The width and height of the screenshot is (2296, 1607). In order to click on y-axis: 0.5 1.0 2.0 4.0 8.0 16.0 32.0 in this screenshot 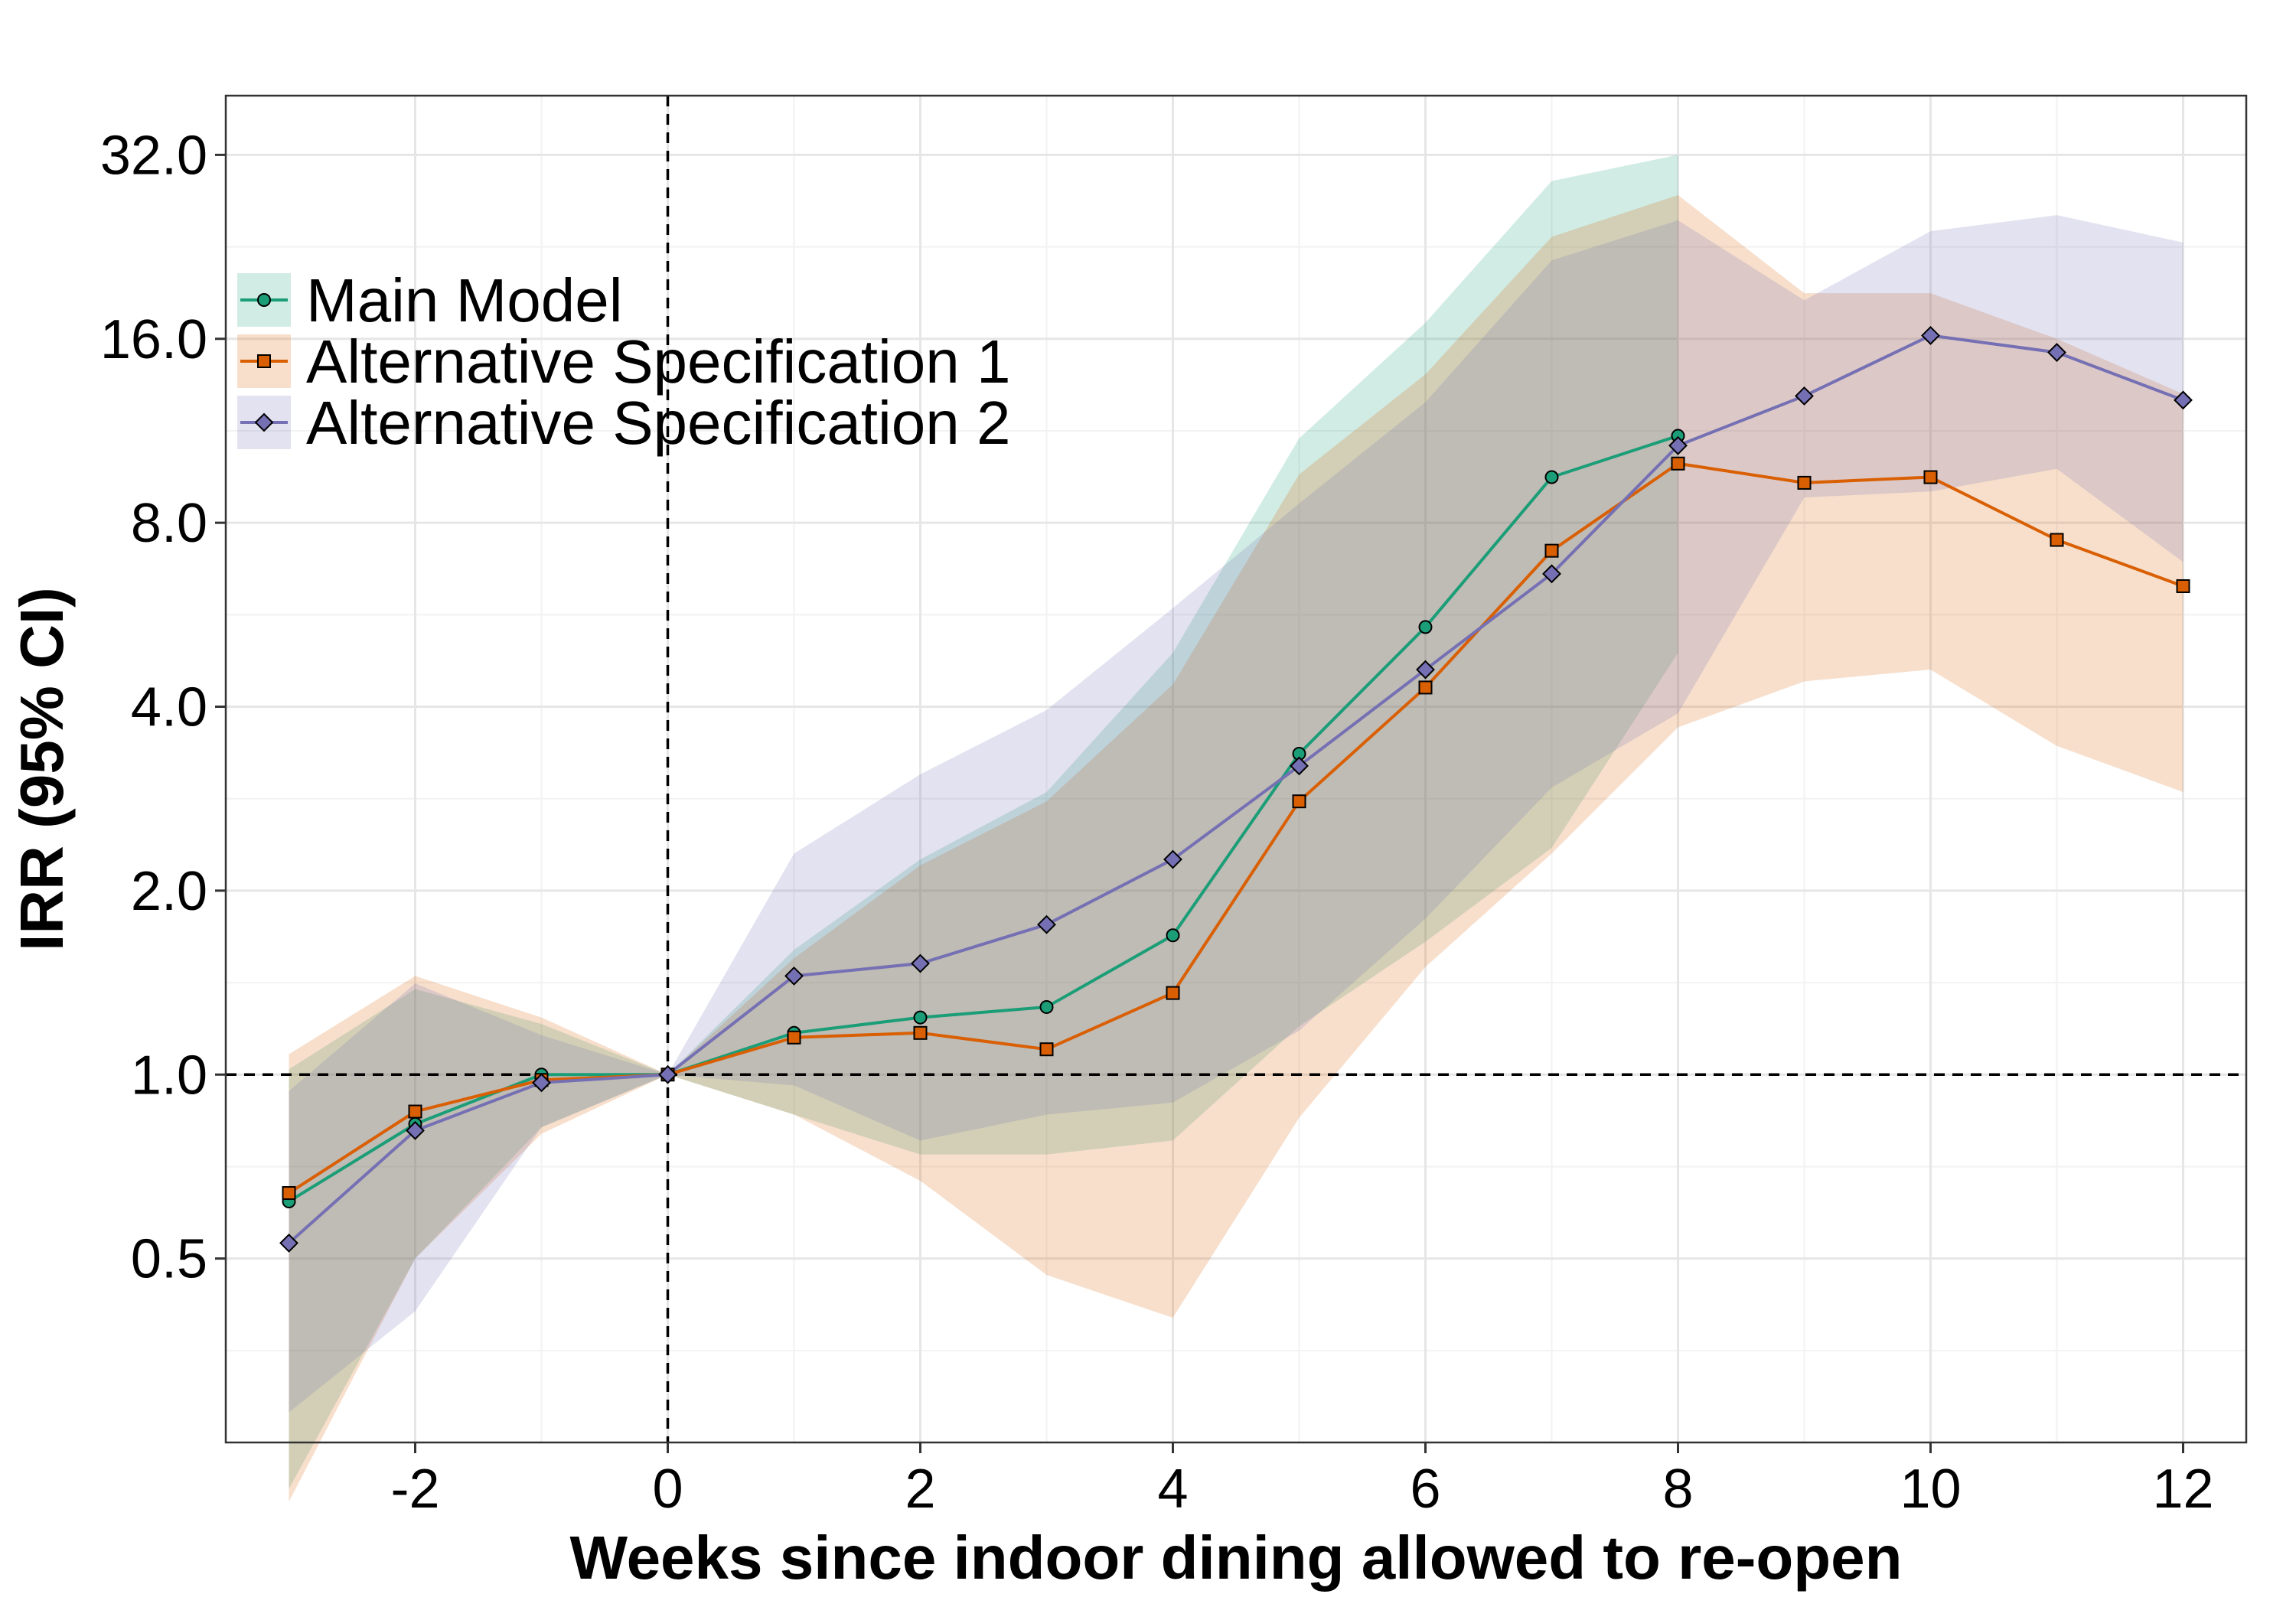, I will do `click(163, 707)`.